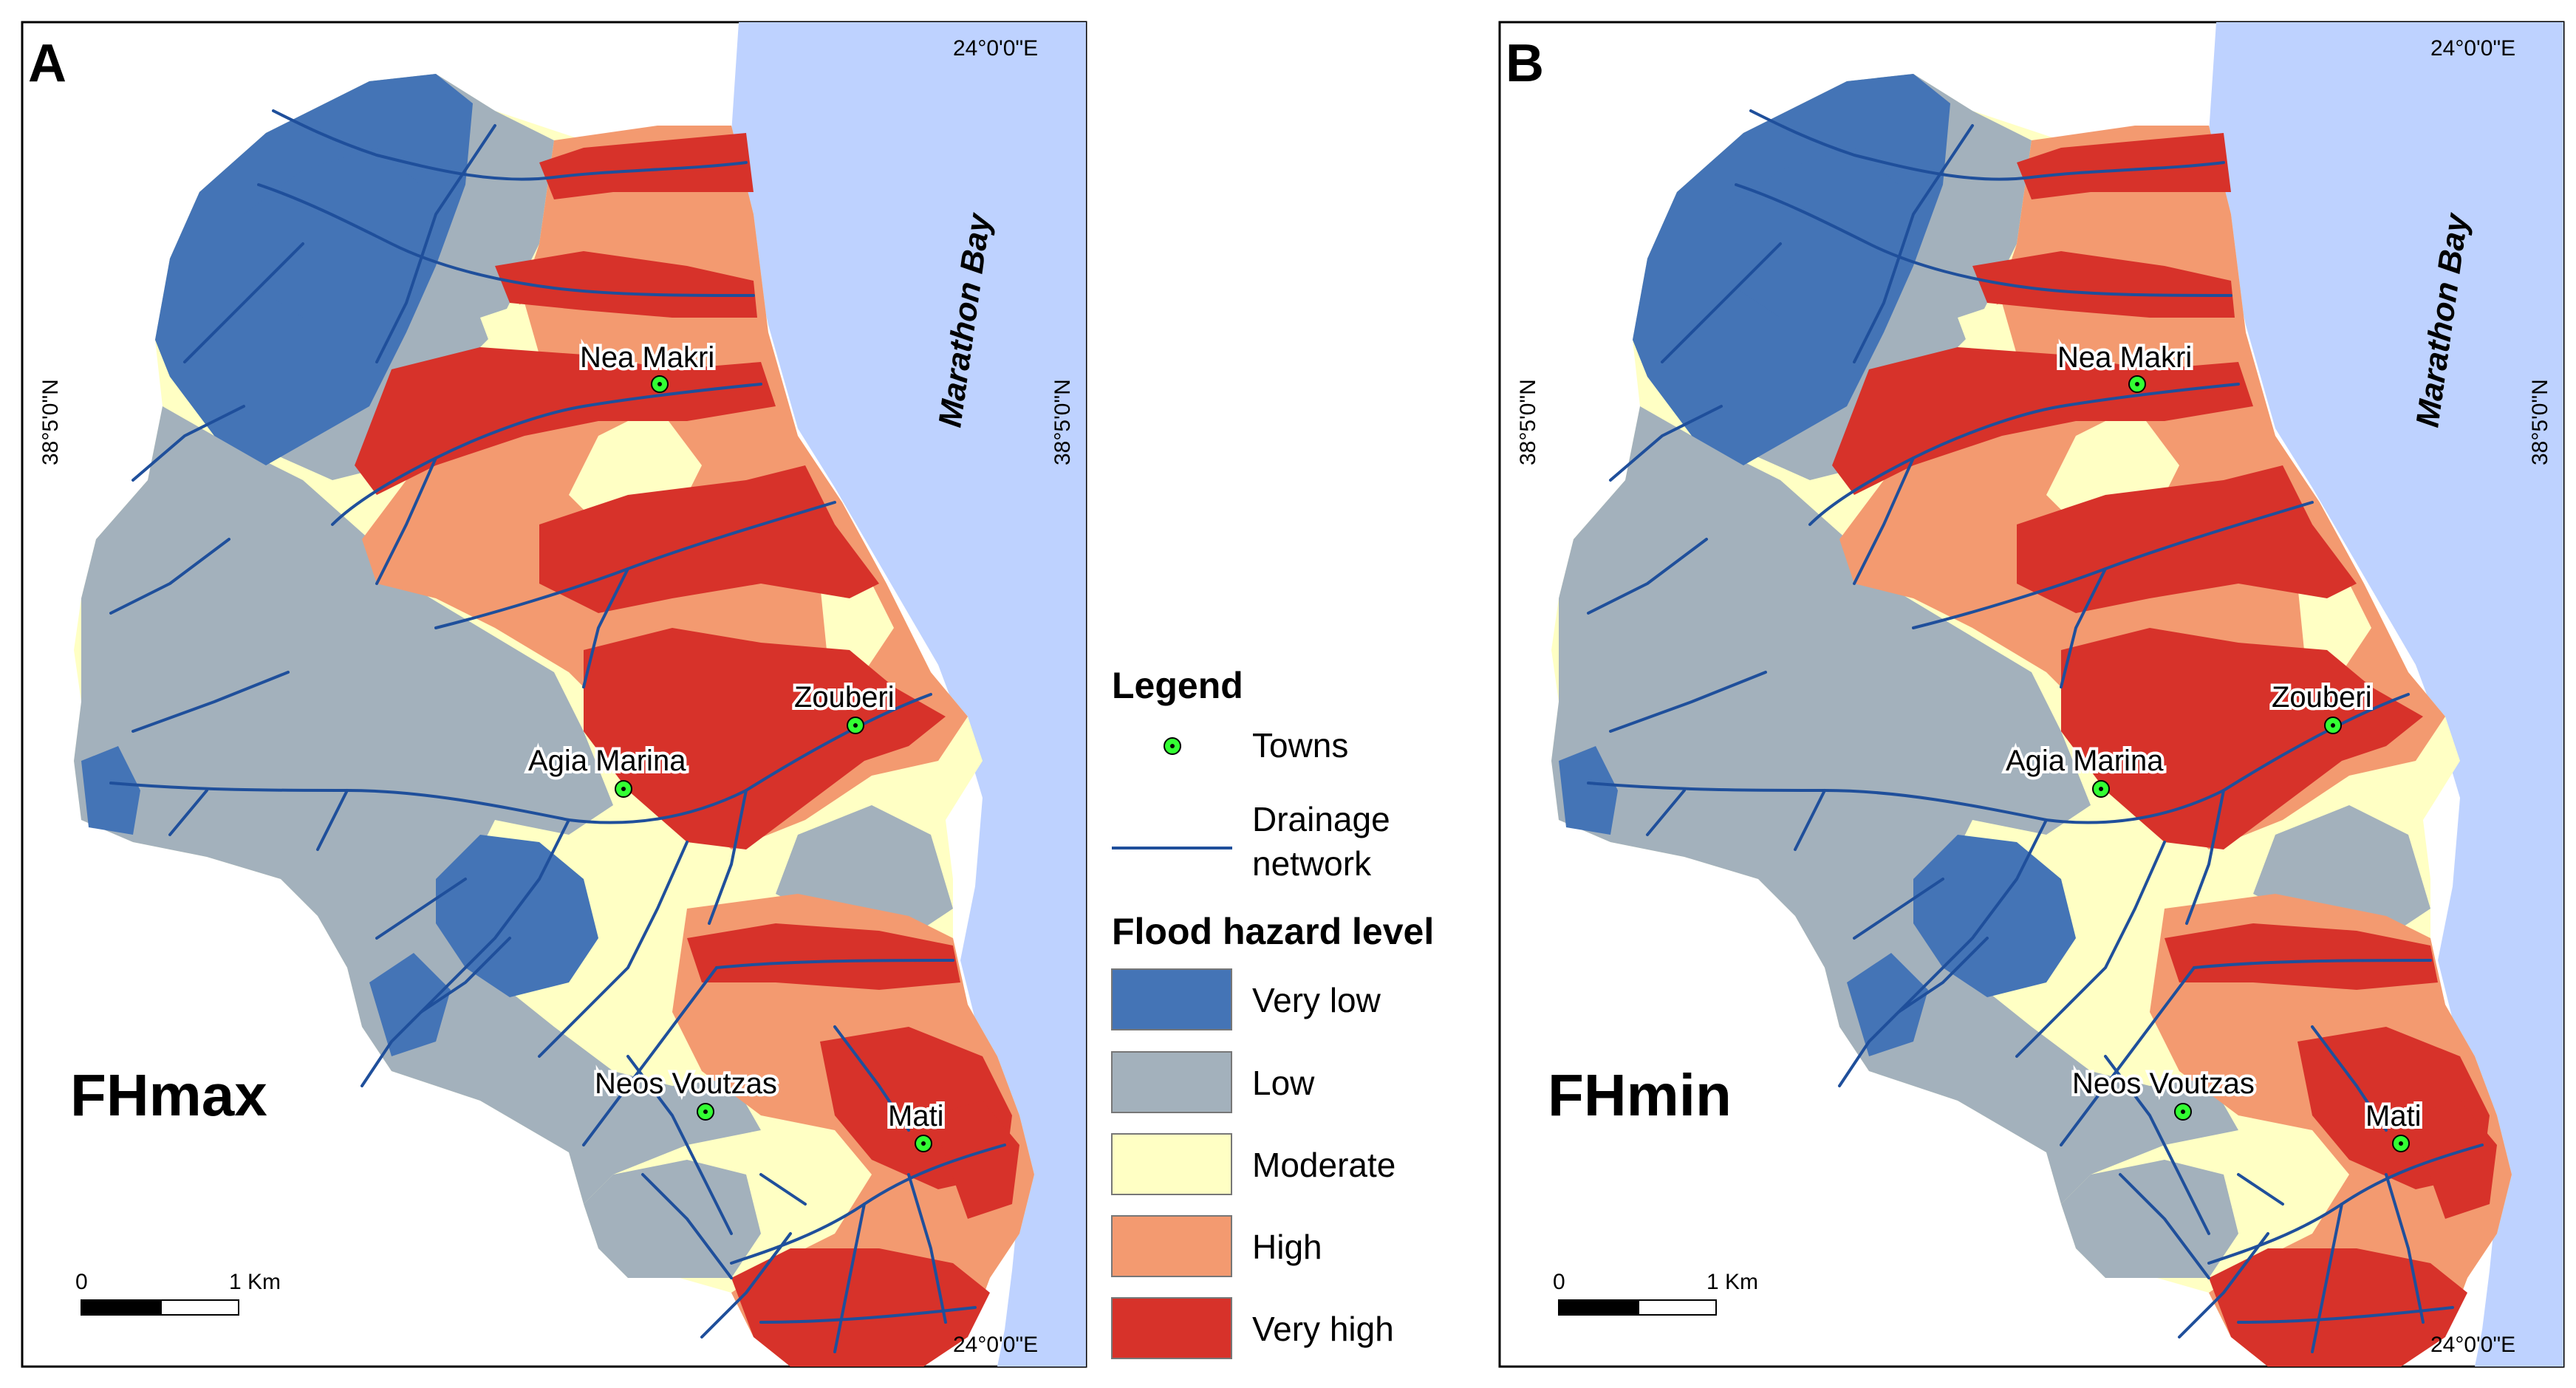  What do you see at coordinates (1246, 999) in the screenshot?
I see `legend-class-very-low: Very low` at bounding box center [1246, 999].